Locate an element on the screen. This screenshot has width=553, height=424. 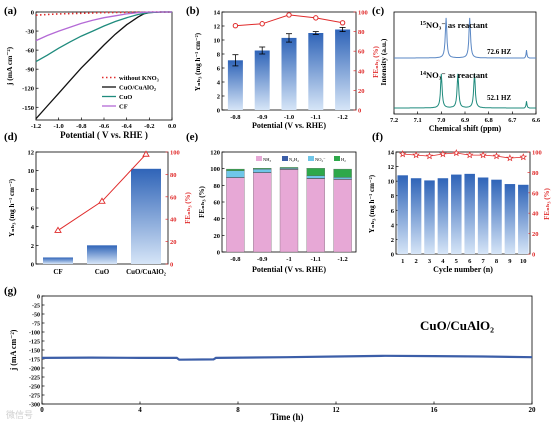
c-x-tick-label: 6.6 is located at coordinates (536, 120).